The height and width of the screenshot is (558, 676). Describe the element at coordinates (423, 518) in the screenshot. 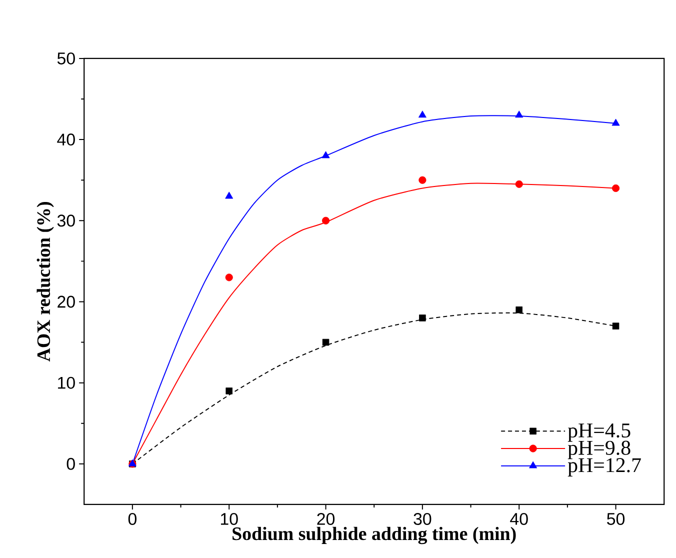

I see `x-tick-label: 30` at that location.